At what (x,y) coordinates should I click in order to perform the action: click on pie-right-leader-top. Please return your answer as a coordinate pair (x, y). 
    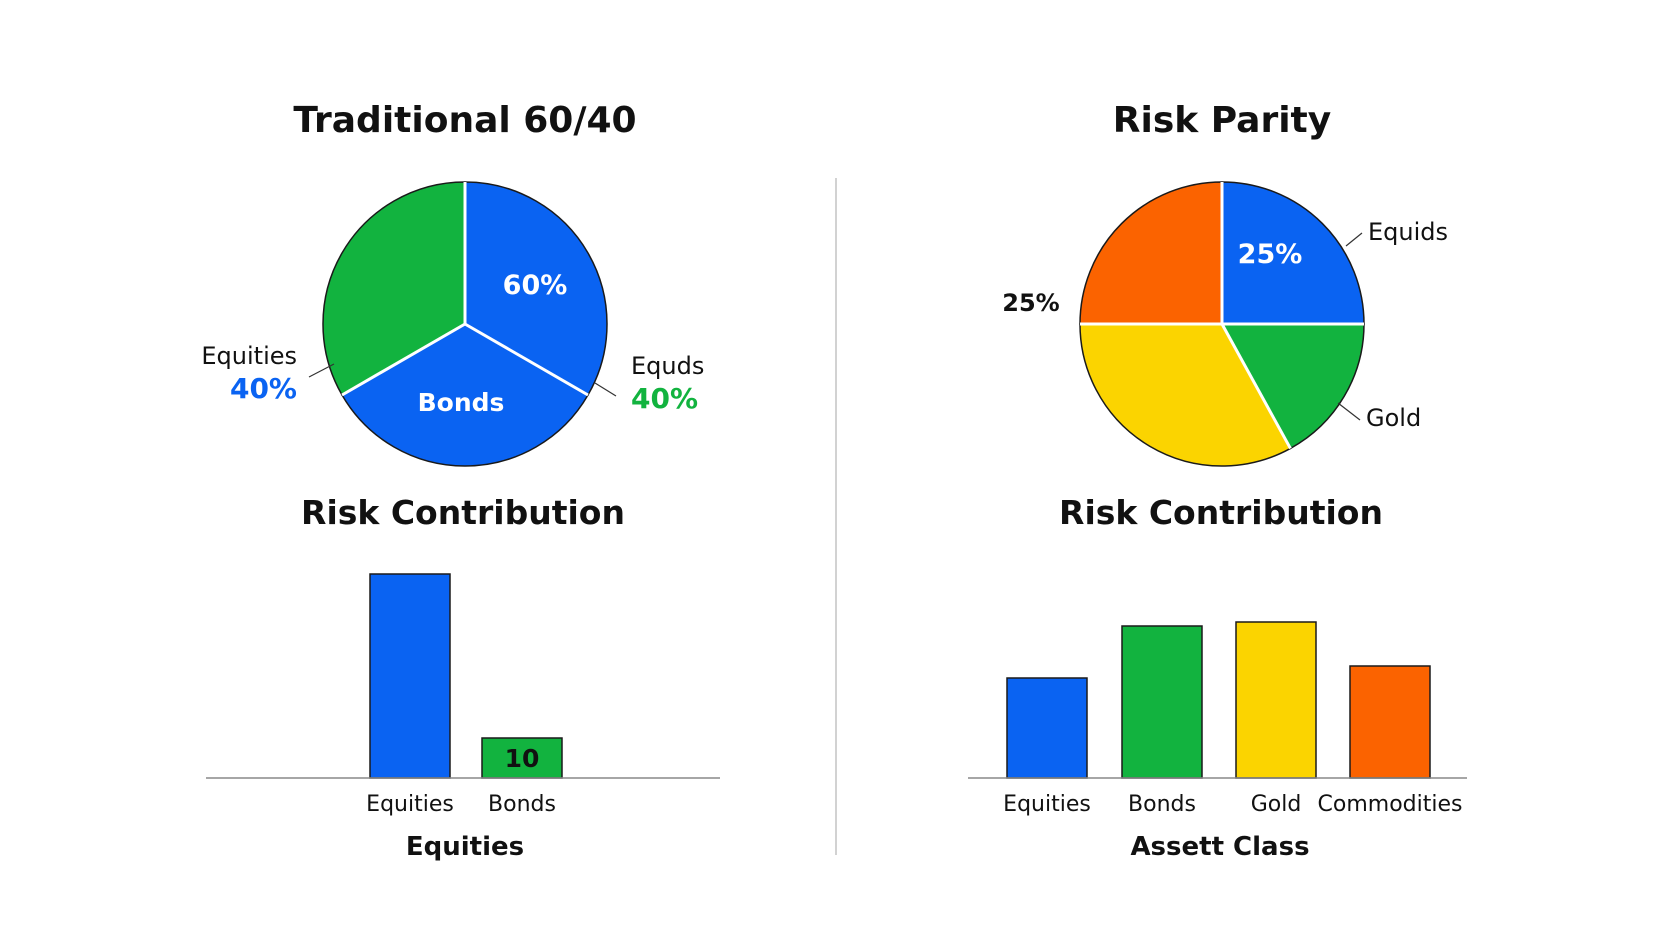
    Looking at the image, I should click on (1354, 239).